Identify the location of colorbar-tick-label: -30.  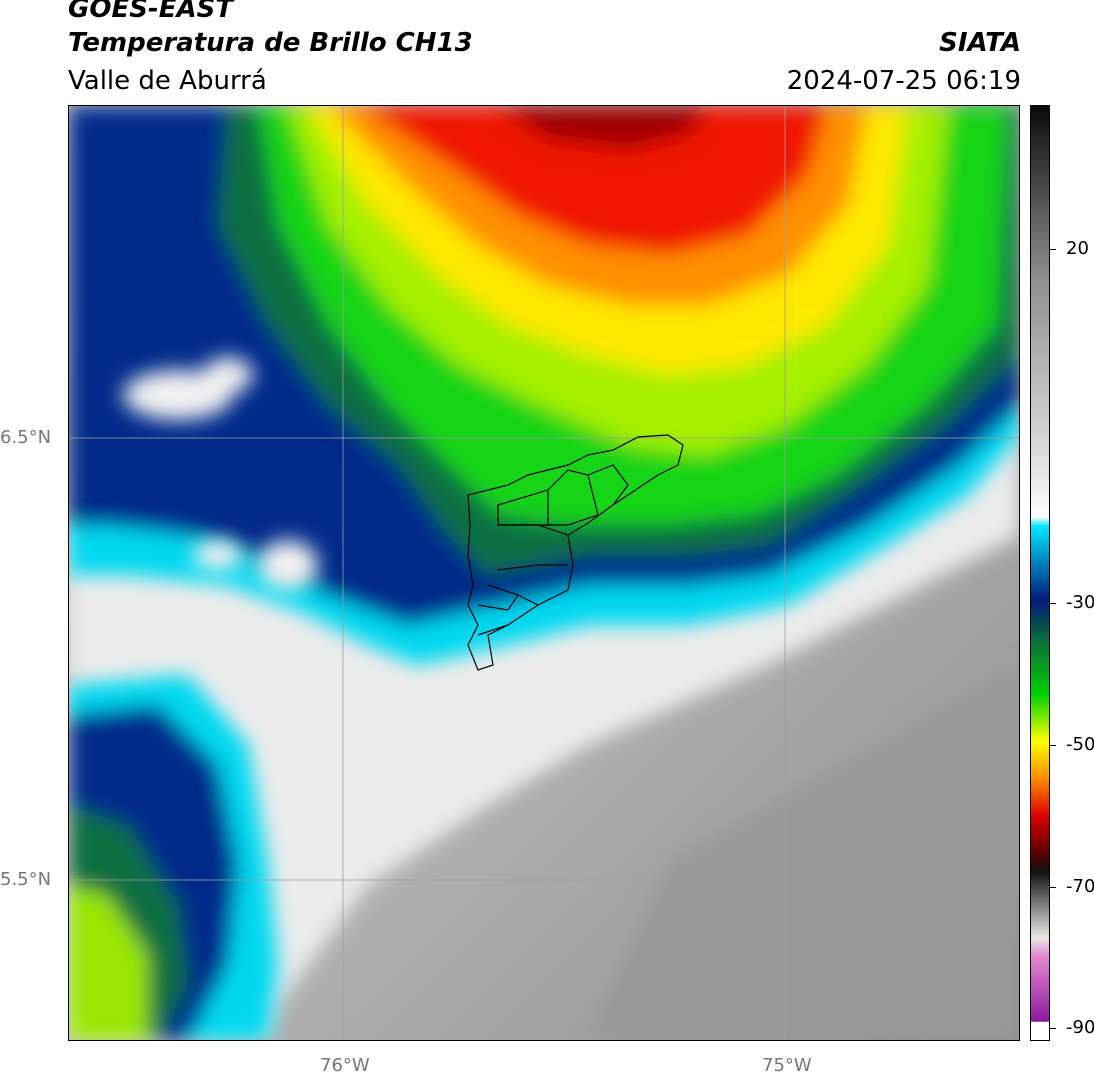
(1080, 602).